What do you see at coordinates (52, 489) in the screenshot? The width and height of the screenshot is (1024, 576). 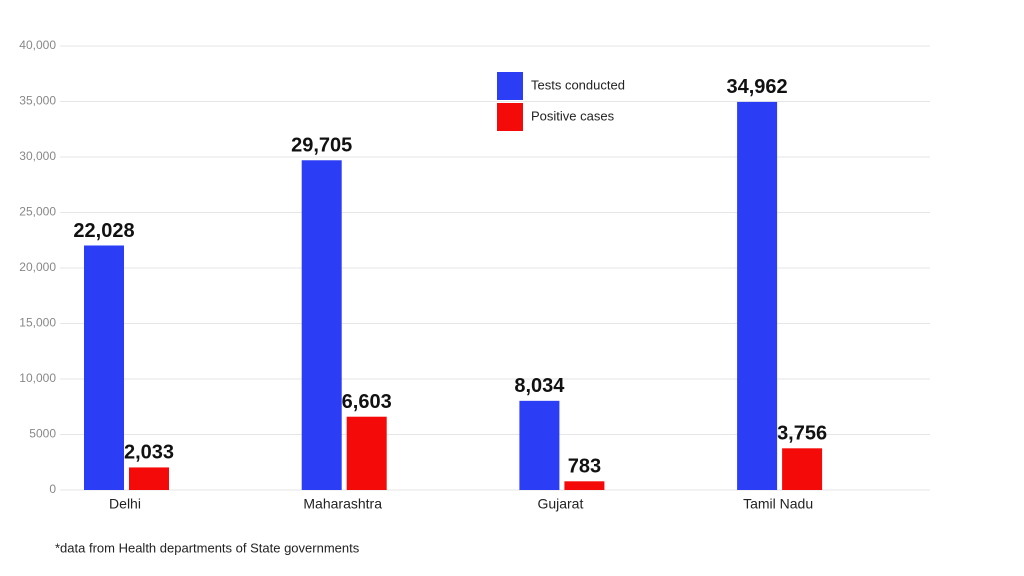 I see `y-tick-label: 0` at bounding box center [52, 489].